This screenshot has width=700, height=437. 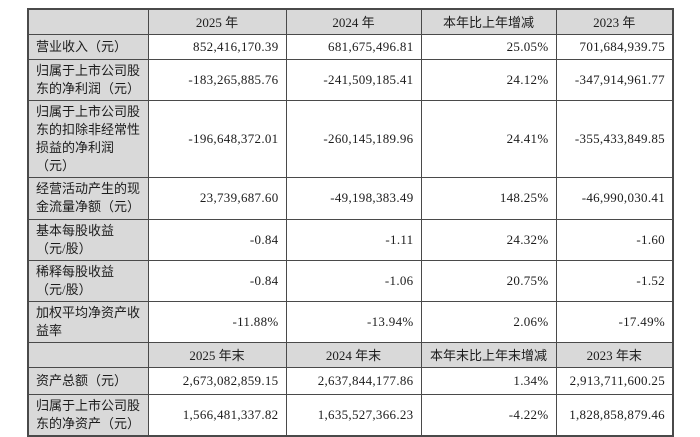 I want to click on value-yoy-change: 24.41%, so click(x=488, y=138).